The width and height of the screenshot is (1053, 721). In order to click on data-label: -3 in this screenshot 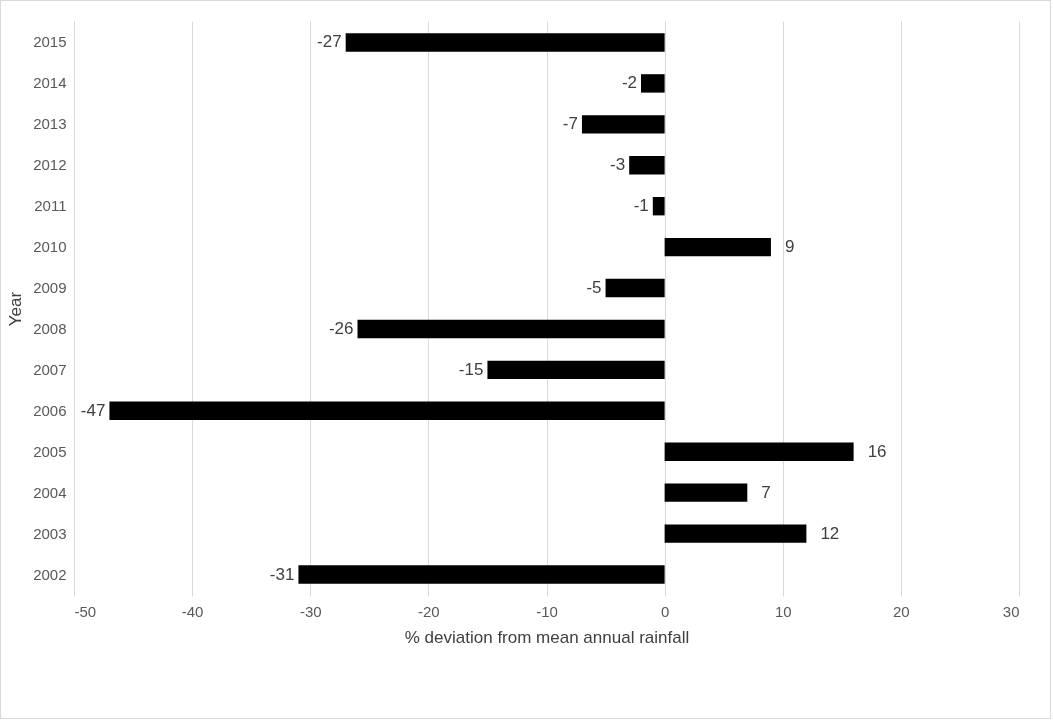, I will do `click(618, 165)`.